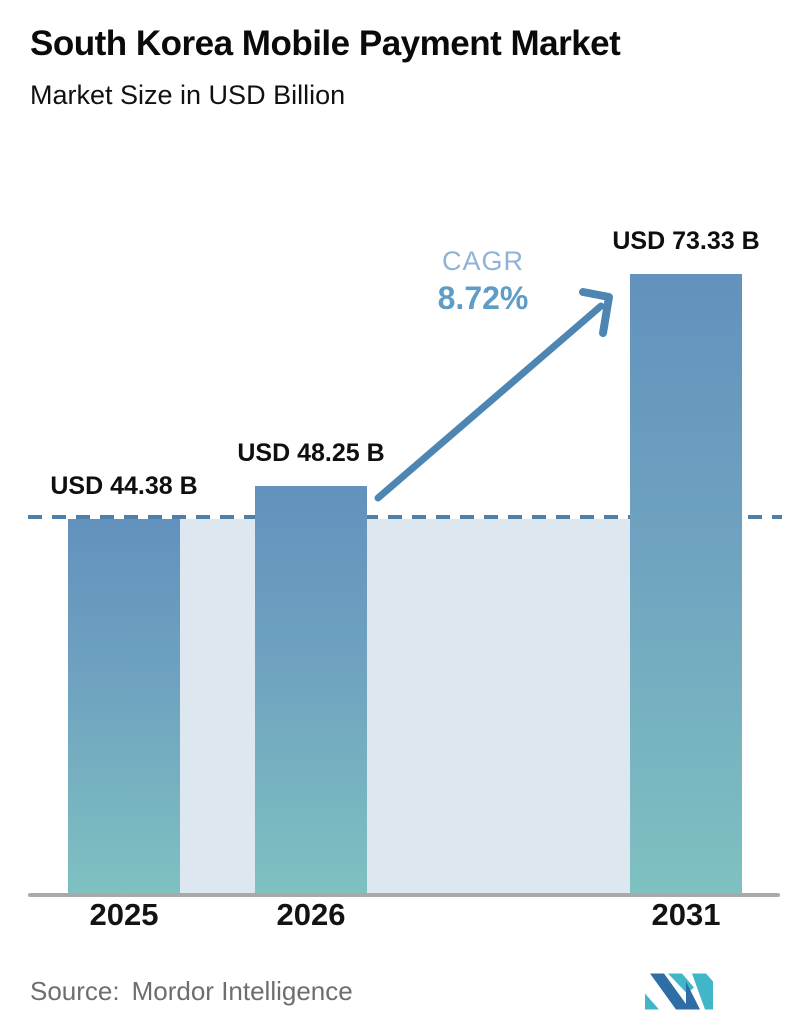  What do you see at coordinates (483, 298) in the screenshot?
I see `cagr-value: 8.72%` at bounding box center [483, 298].